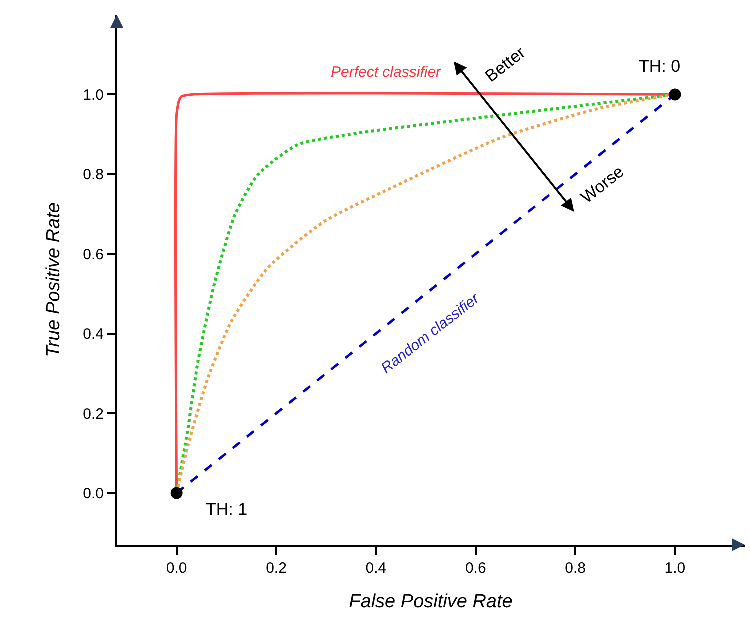 The width and height of the screenshot is (750, 634). Describe the element at coordinates (93, 255) in the screenshot. I see `y-tick-label: 0.6` at that location.